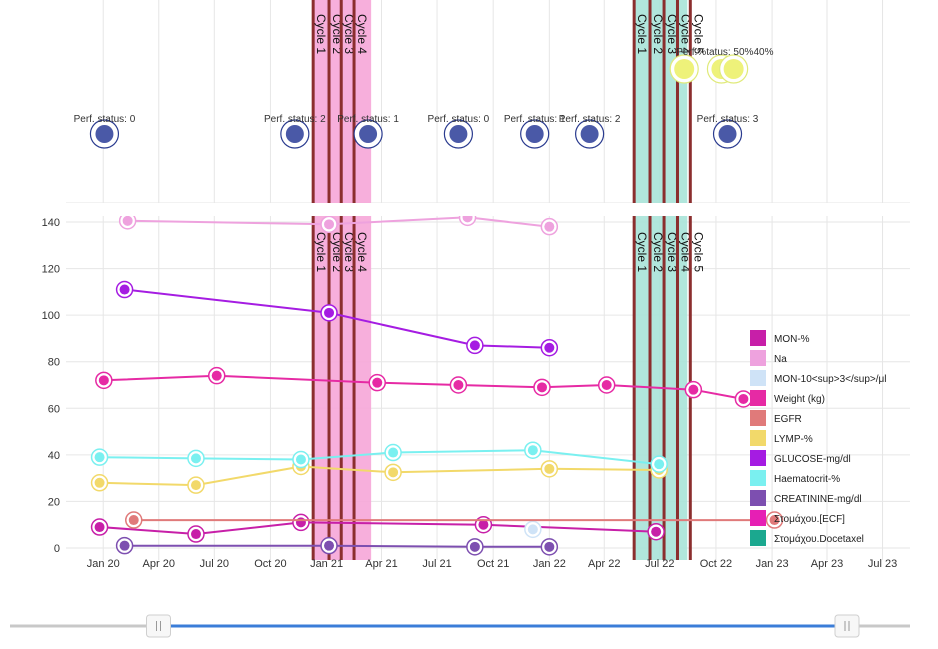 The height and width of the screenshot is (649, 938). Describe the element at coordinates (549, 564) in the screenshot. I see `x-tick-label: Jan 22` at that location.